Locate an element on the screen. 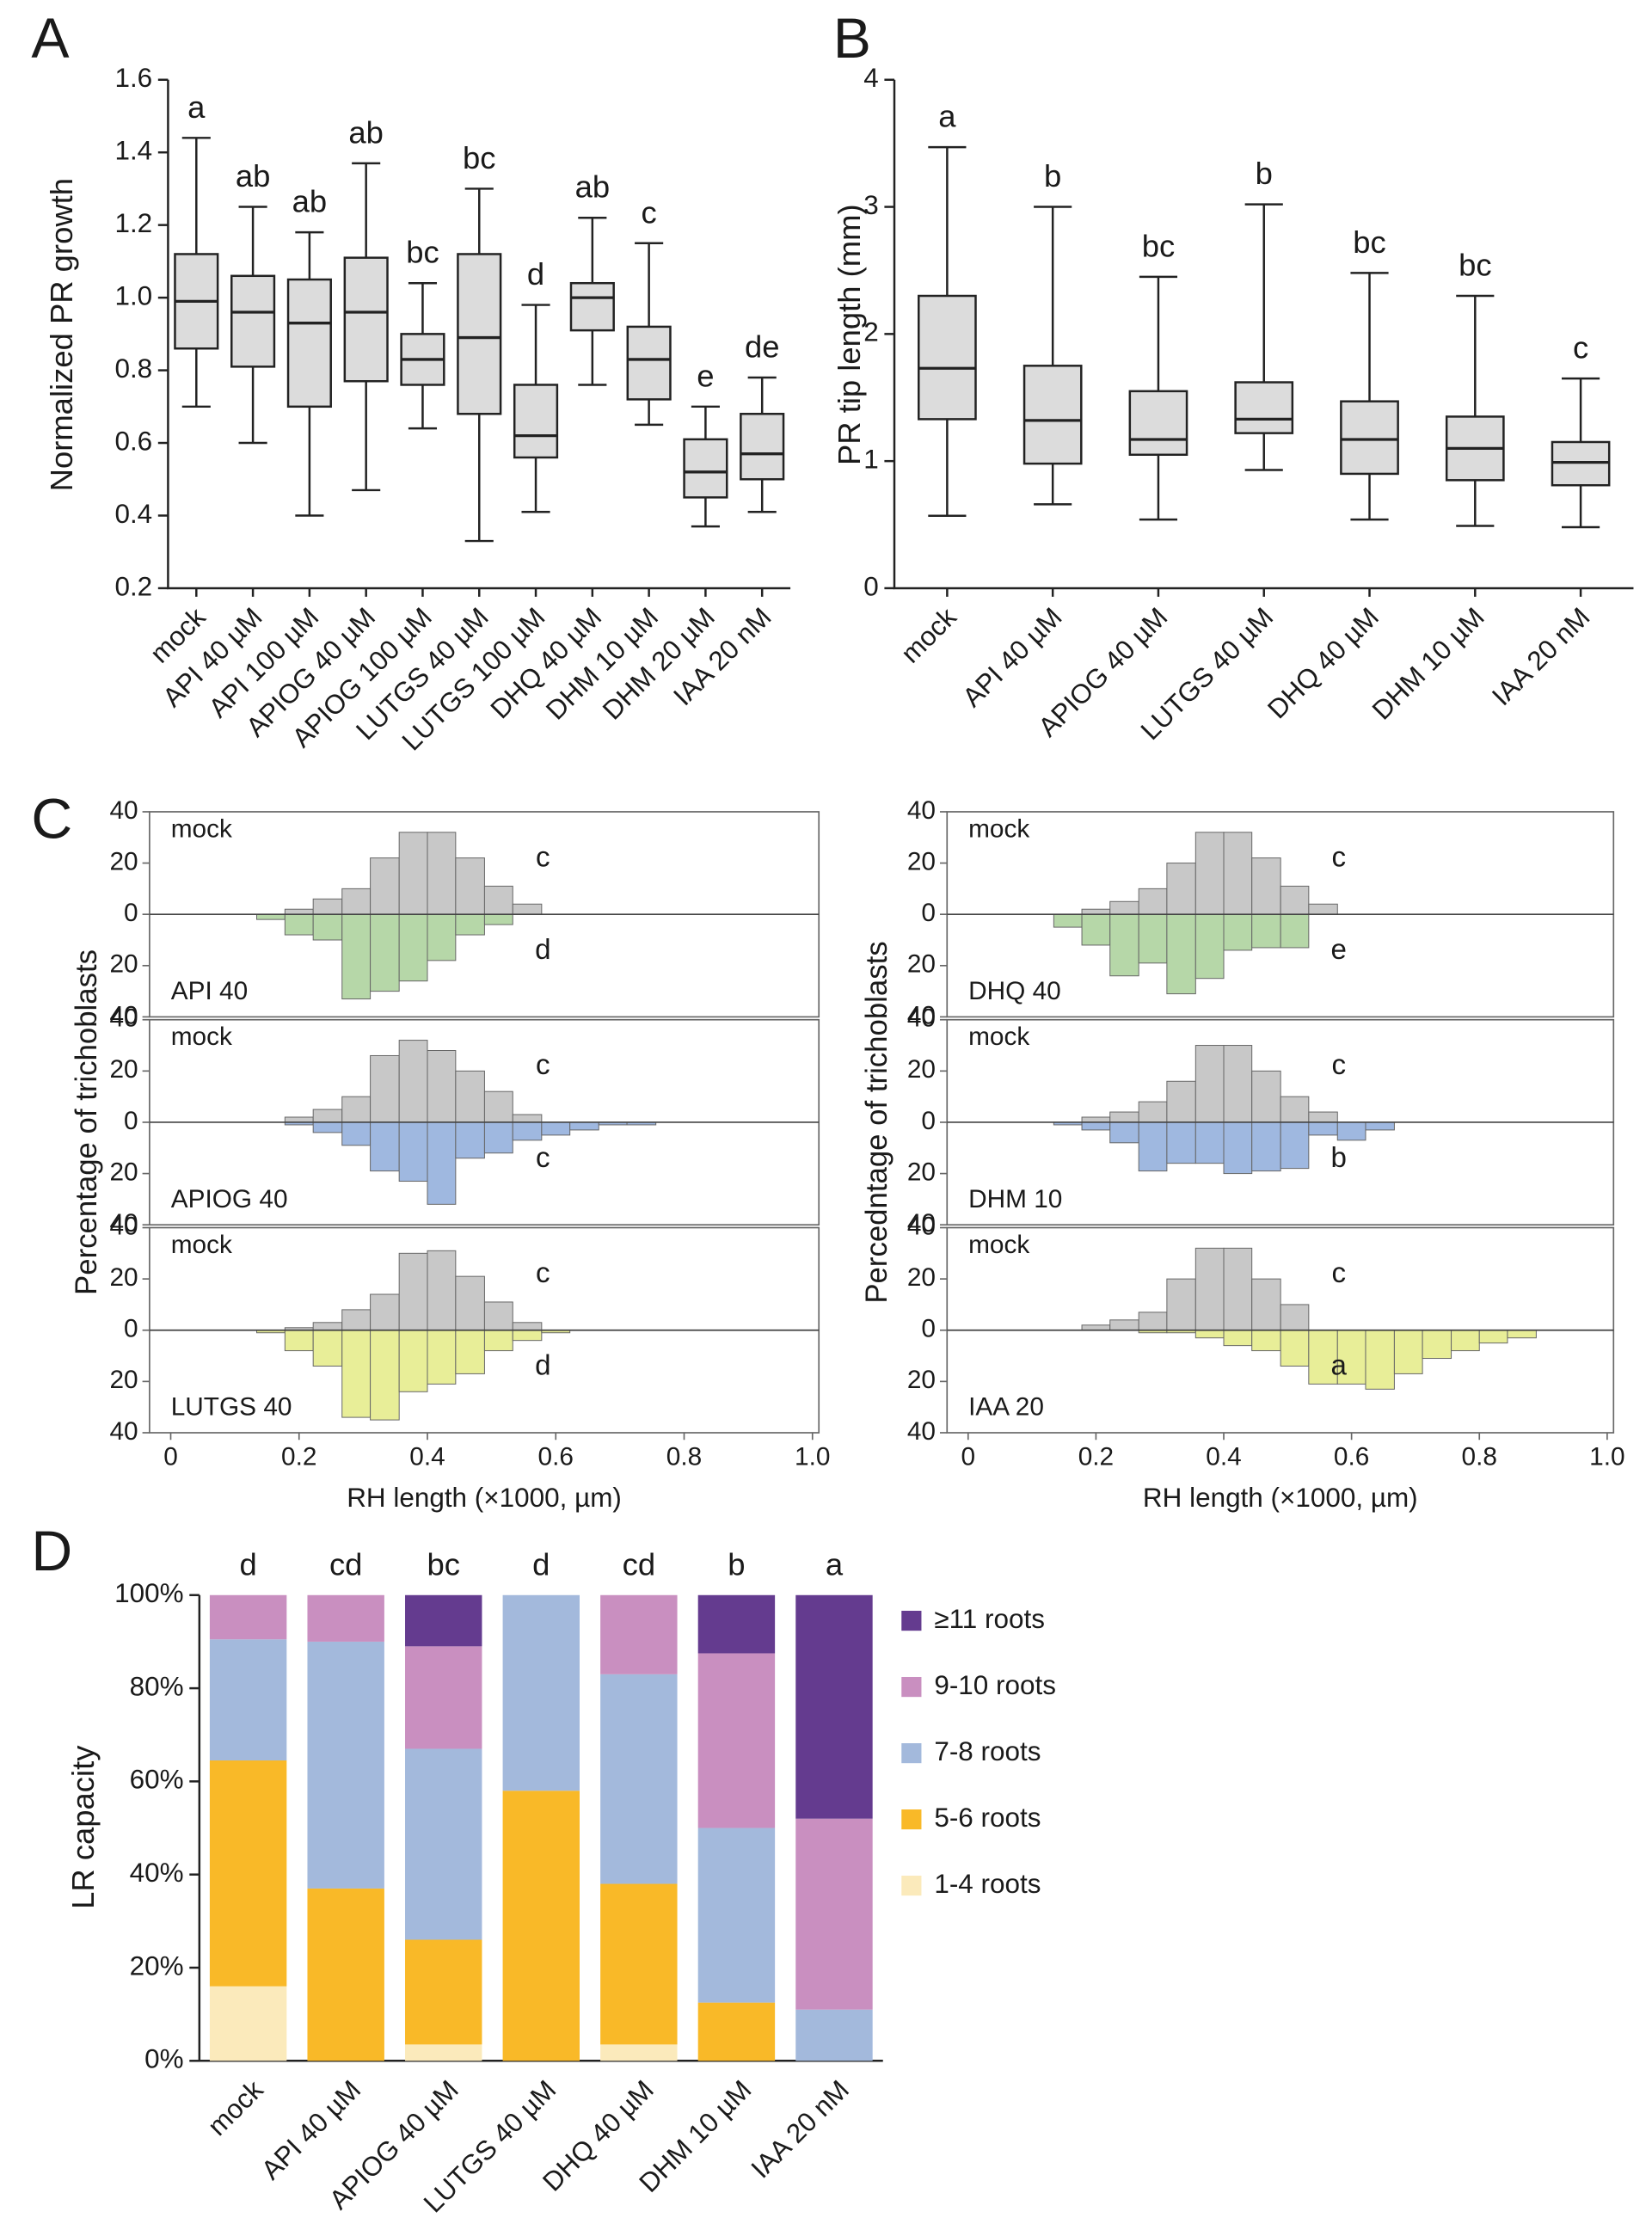 The width and height of the screenshot is (1652, 2236). significance-letter: a is located at coordinates (196, 107).